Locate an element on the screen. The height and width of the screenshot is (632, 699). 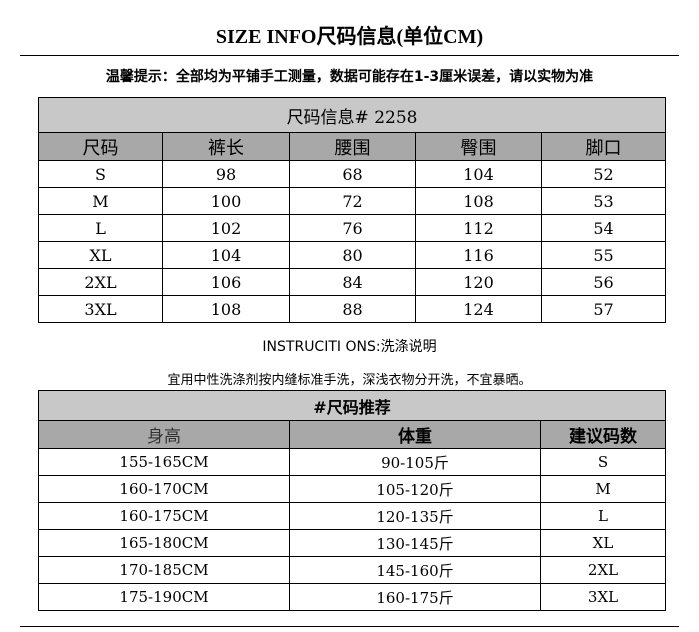
table-row: 2XL 106 84 120 56 is located at coordinates (352, 282).